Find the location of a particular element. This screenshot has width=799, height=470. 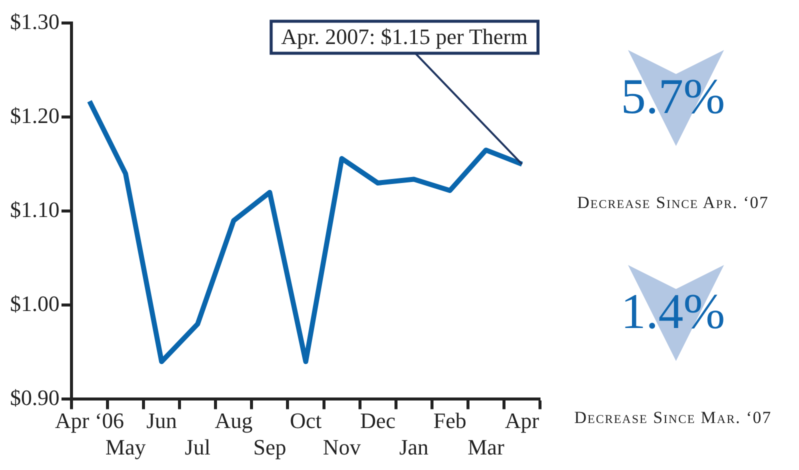

x-tick-label: May is located at coordinates (125, 447).